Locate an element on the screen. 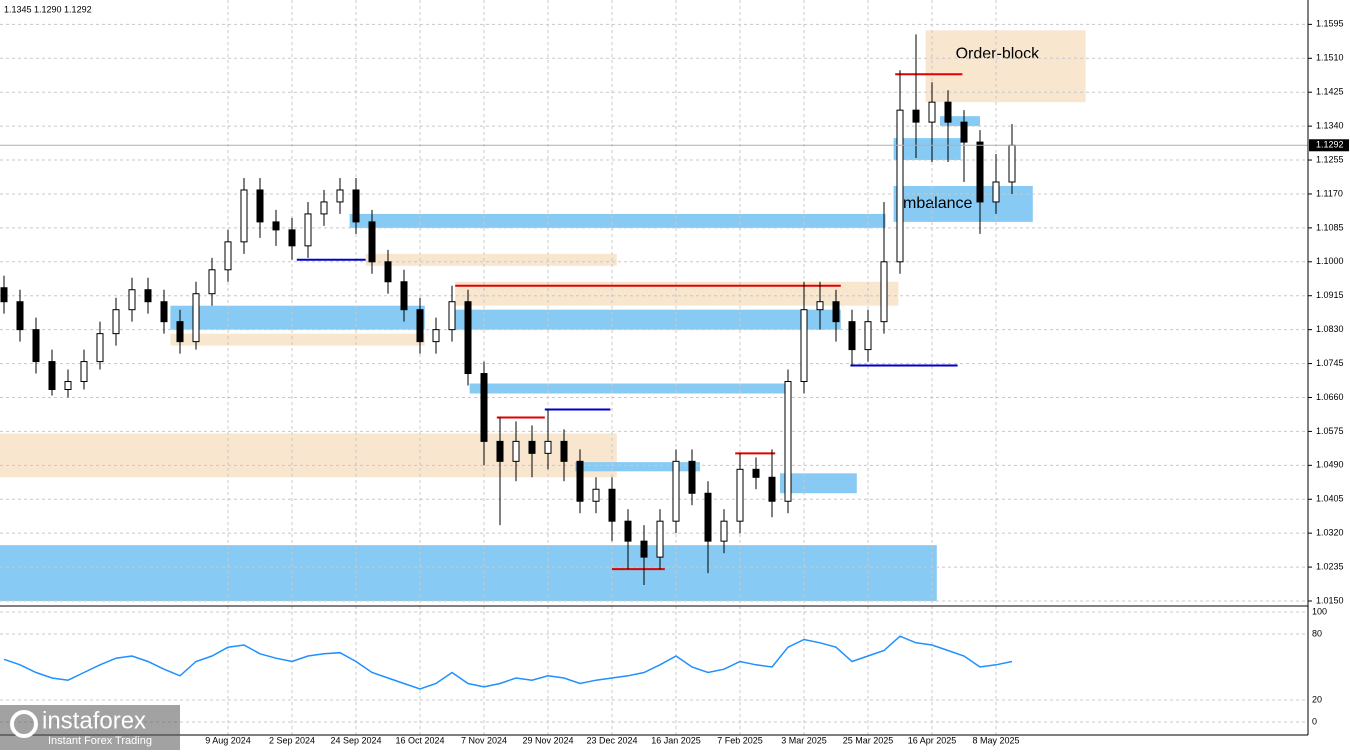 The image size is (1350, 755). y-tick-label: 1.1595 is located at coordinates (1330, 24).